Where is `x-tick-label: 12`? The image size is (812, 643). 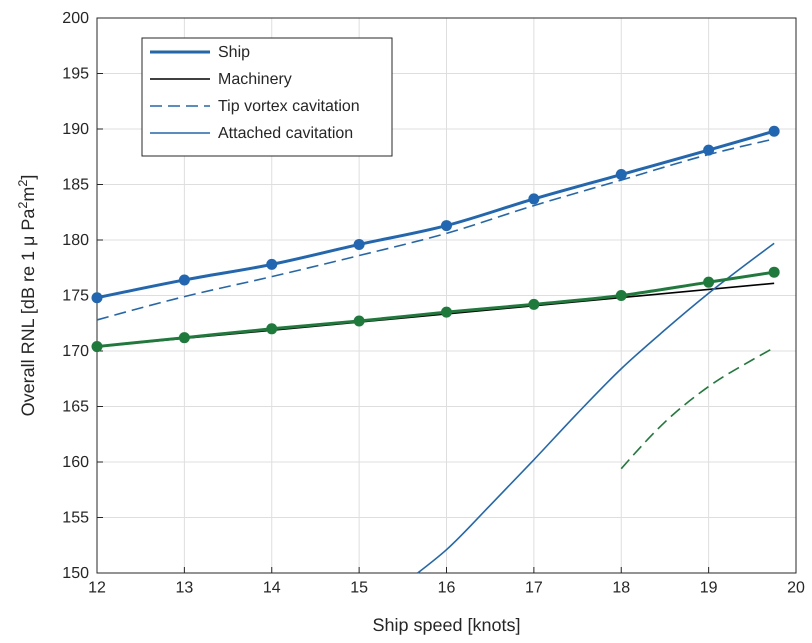 x-tick-label: 12 is located at coordinates (97, 587).